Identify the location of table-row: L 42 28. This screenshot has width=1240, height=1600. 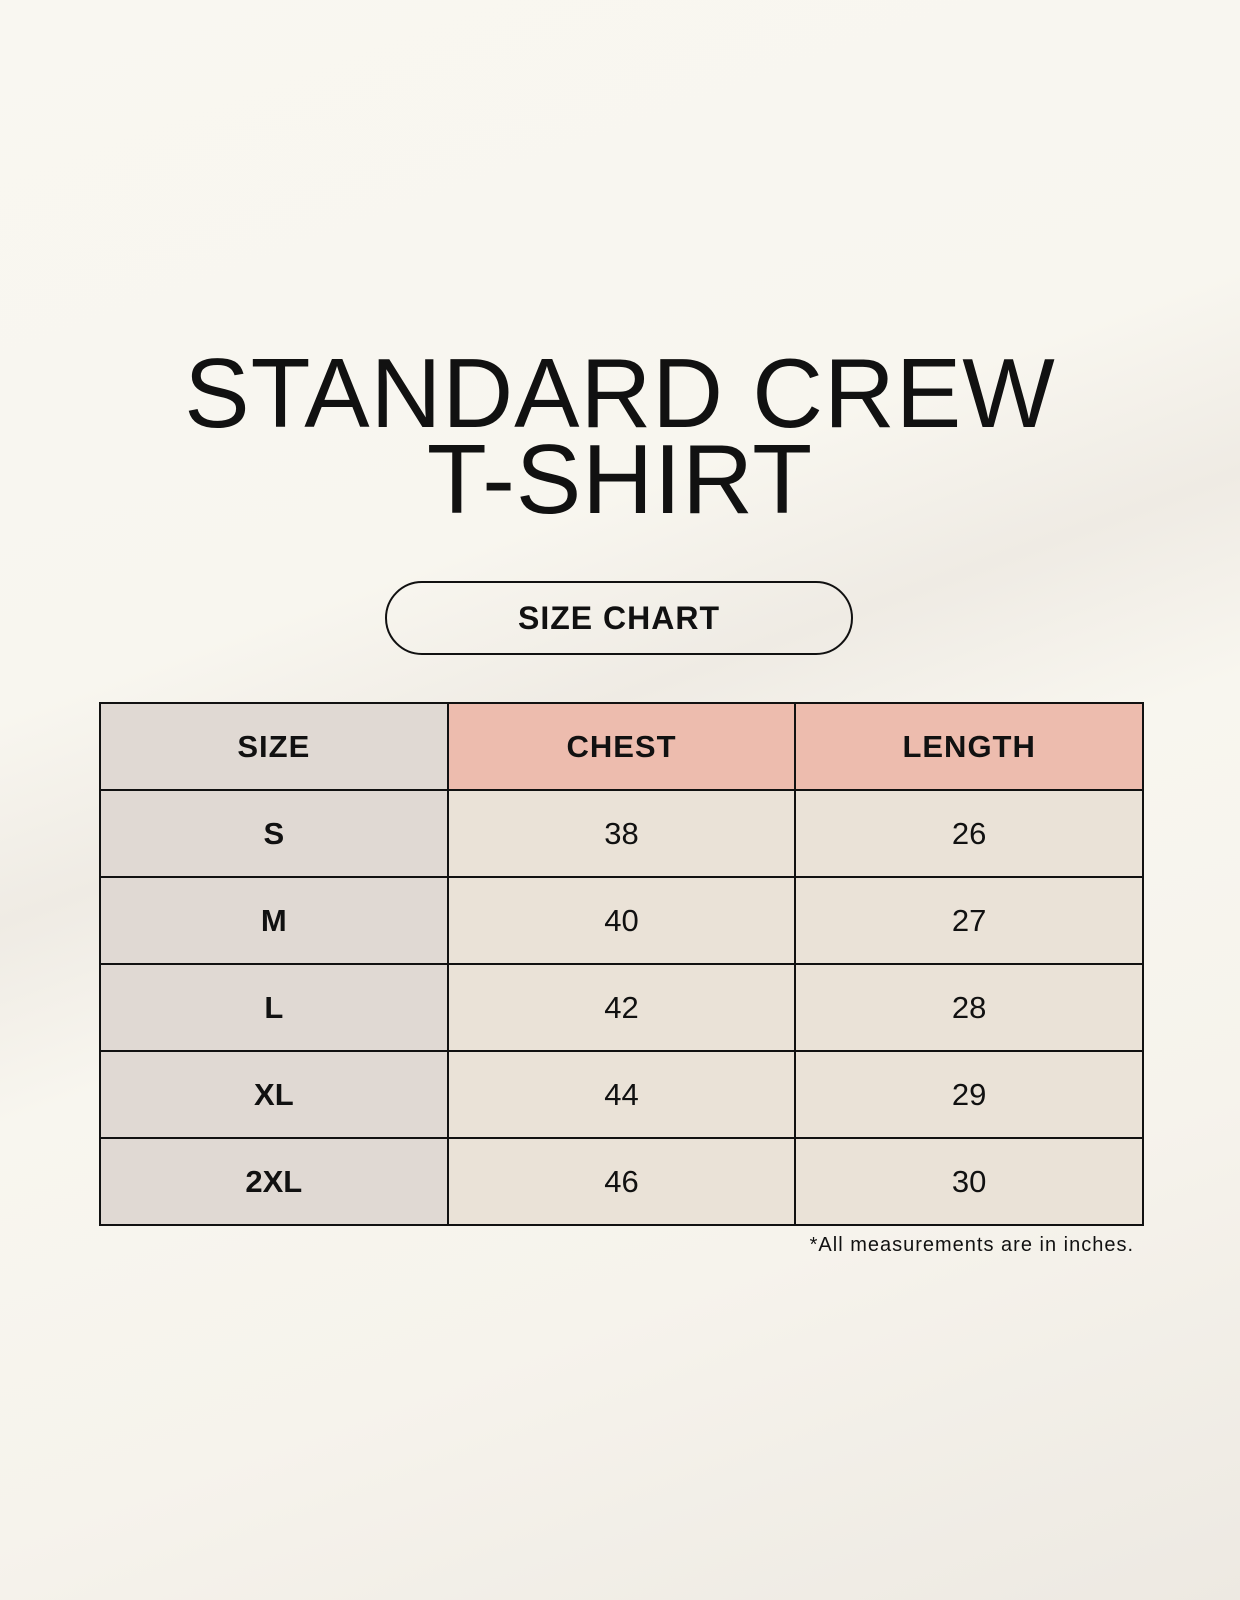
(621, 1007).